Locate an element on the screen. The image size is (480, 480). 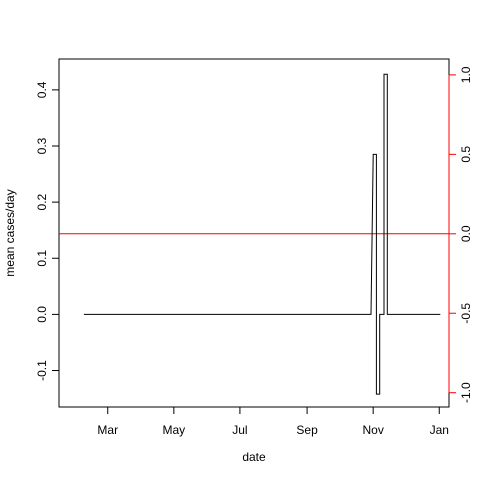
x-tick-label: Jan is located at coordinates (439, 430).